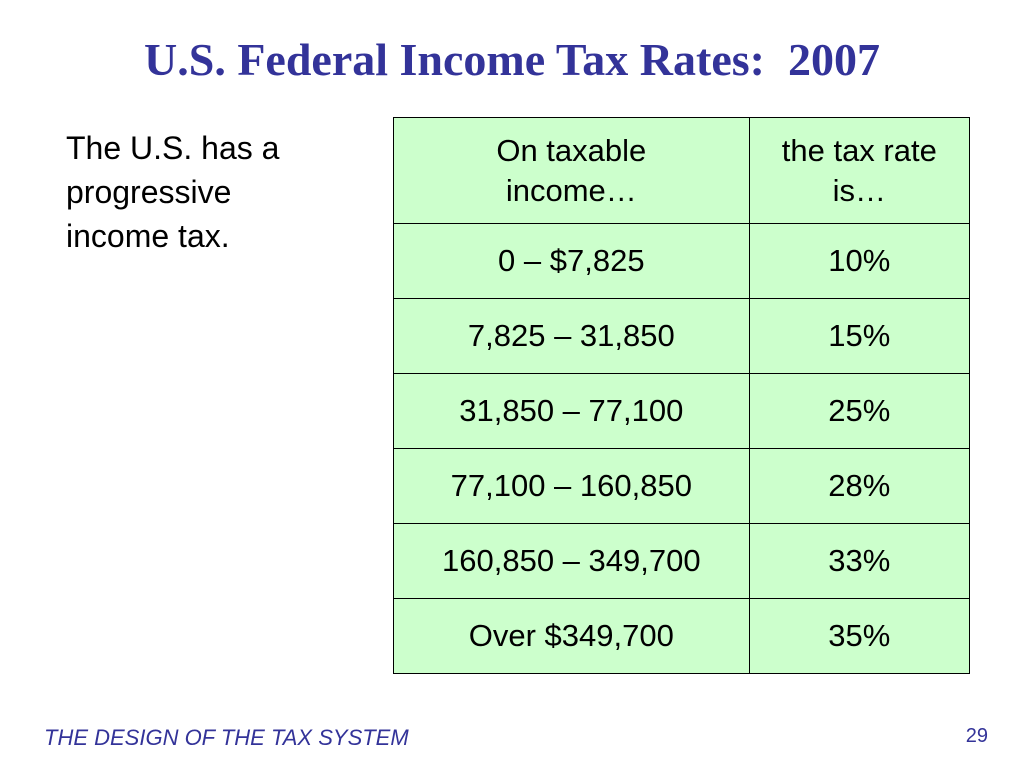  Describe the element at coordinates (571, 261) in the screenshot. I see `income-bracket-cell: 0 – $7,825` at that location.